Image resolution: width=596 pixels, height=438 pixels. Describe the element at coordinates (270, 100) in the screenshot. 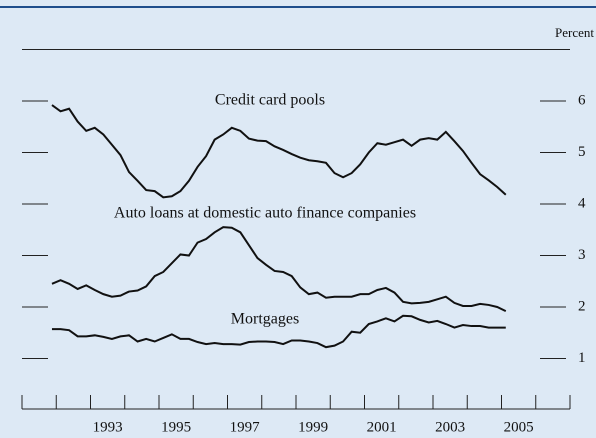

I see `annotation: Credit card pools` at that location.